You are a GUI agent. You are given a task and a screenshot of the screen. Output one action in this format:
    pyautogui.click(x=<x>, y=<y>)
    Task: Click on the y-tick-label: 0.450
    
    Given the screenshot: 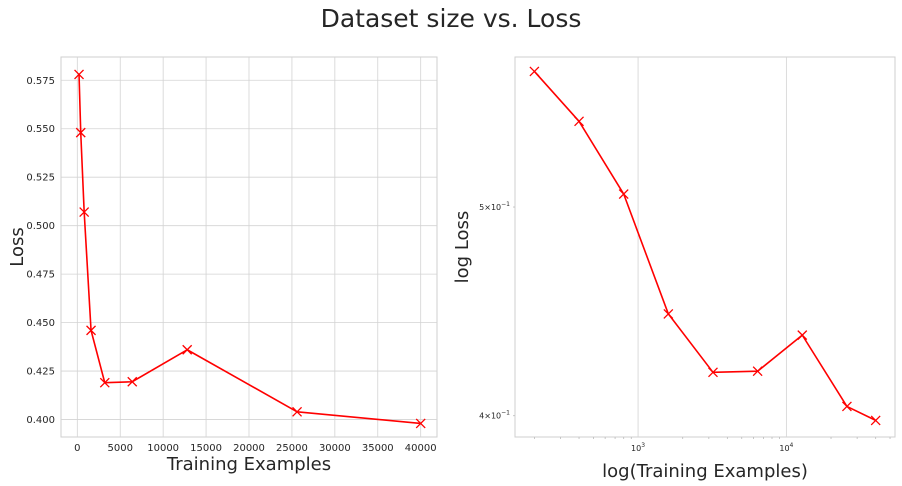 What is the action you would take?
    pyautogui.click(x=40, y=323)
    